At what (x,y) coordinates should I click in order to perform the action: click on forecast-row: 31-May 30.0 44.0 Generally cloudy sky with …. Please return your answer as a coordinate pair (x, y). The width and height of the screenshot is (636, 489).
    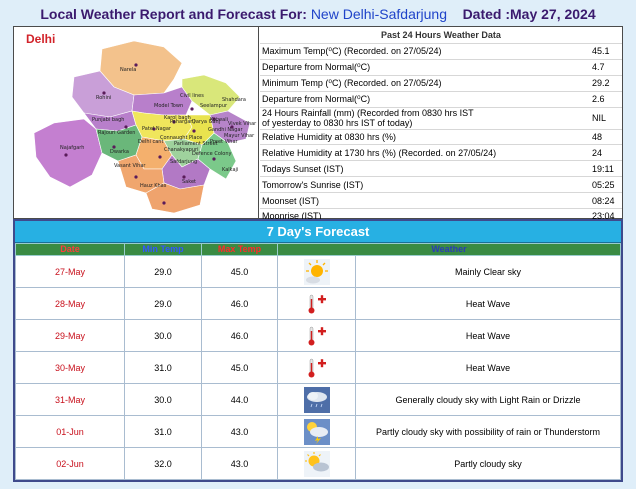
    Looking at the image, I should click on (318, 399).